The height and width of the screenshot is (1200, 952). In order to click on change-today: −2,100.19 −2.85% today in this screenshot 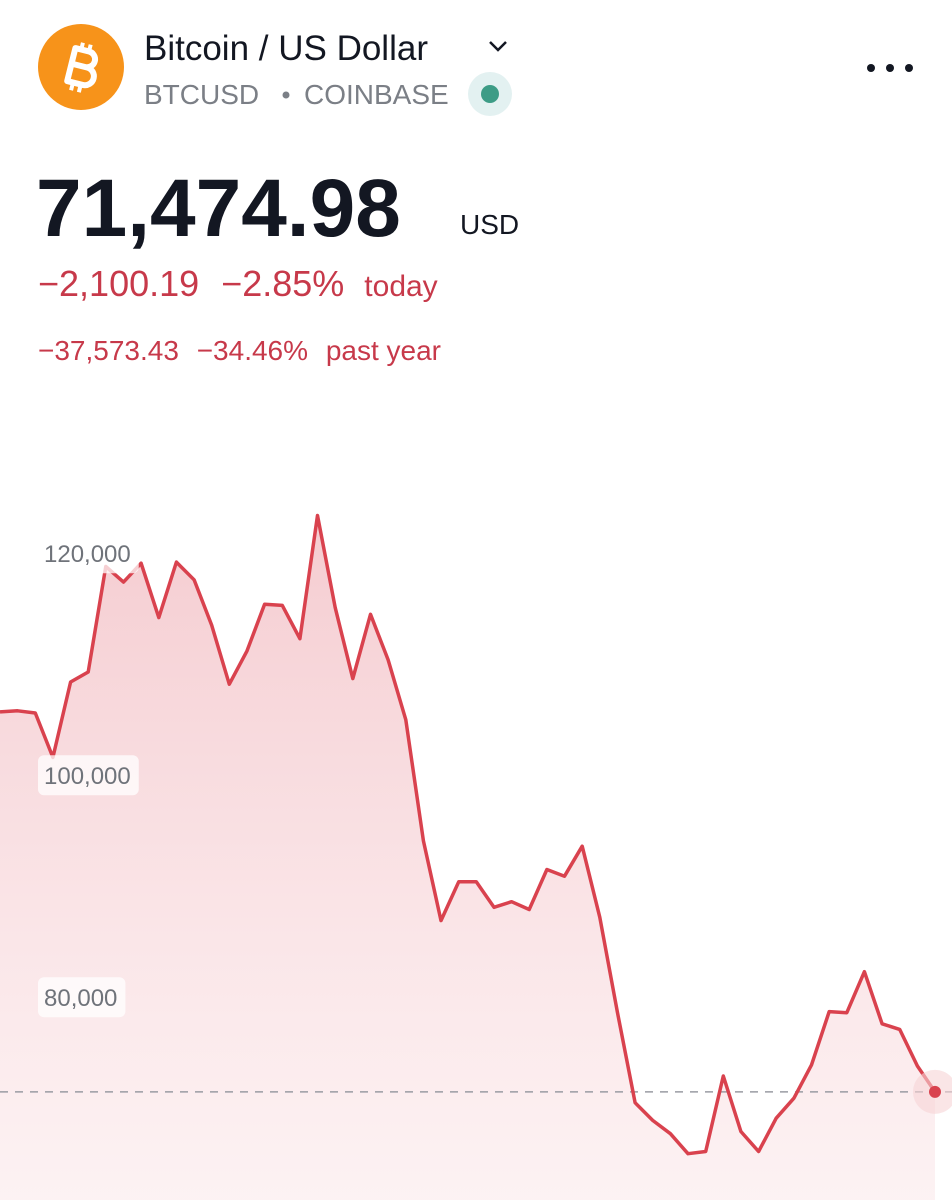, I will do `click(238, 283)`.